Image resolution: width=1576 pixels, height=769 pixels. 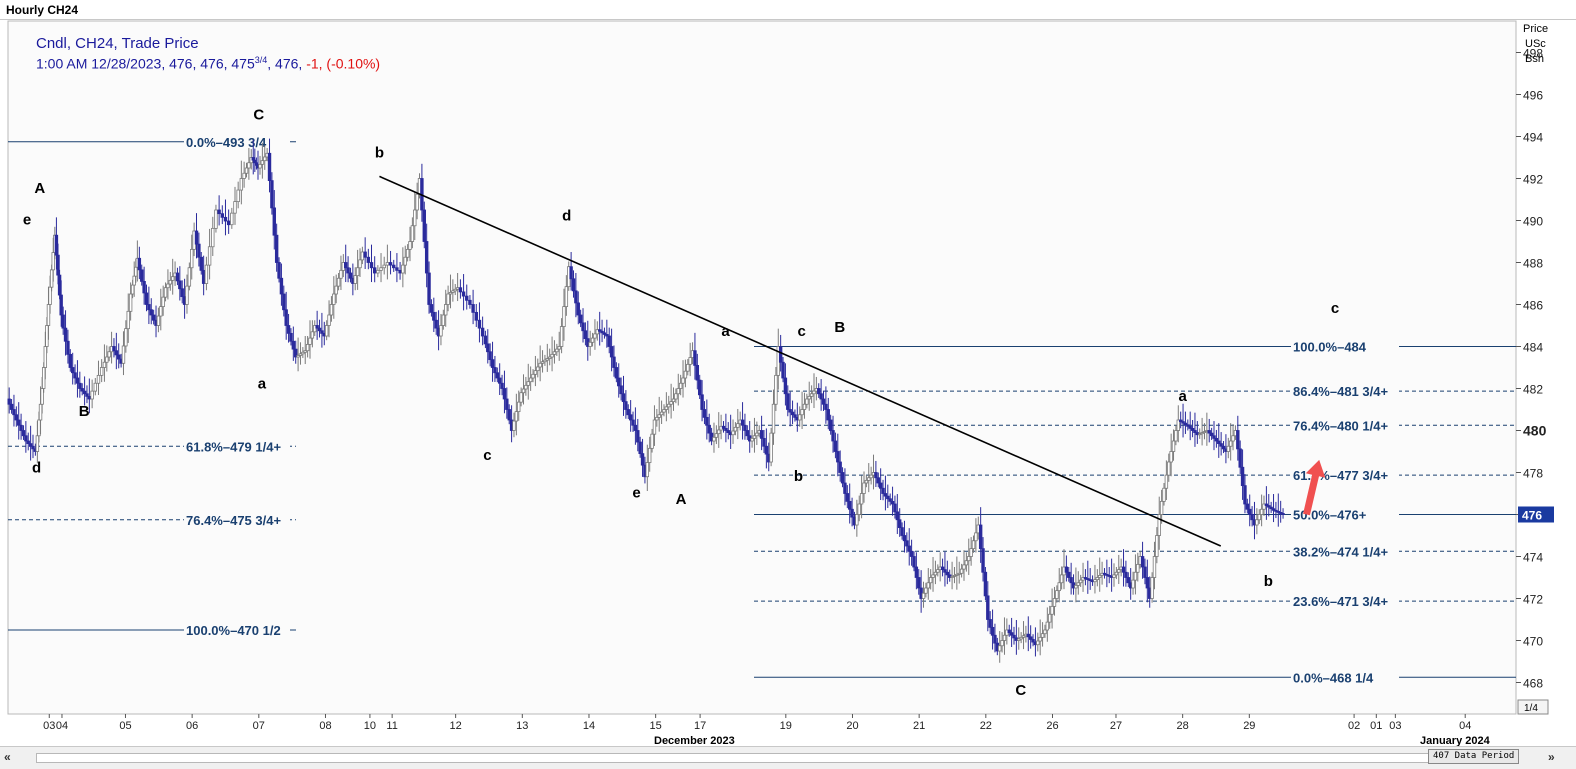 I want to click on wave-label-7: c, so click(x=487, y=455).